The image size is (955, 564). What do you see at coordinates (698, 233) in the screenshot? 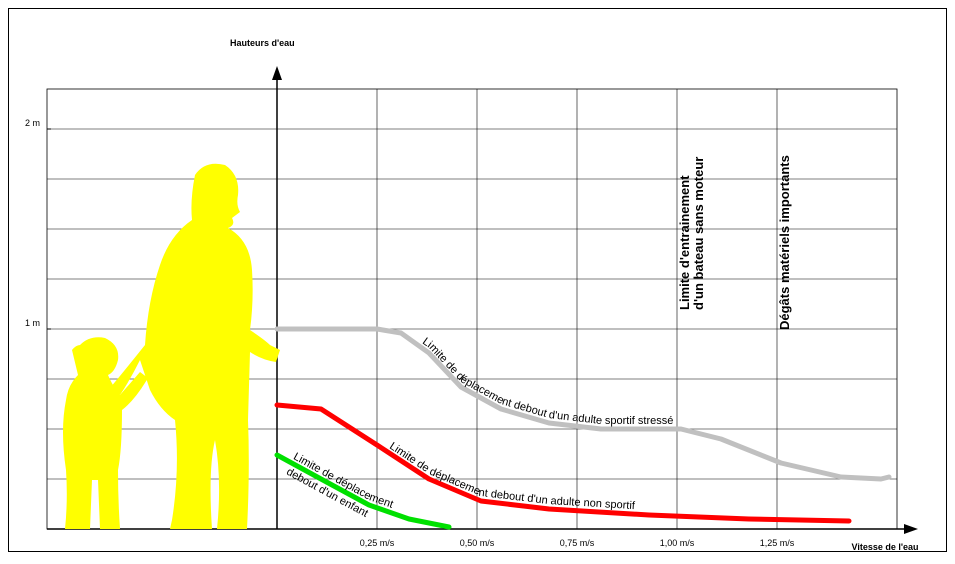
I see `annotation: d'un bateau sans moteur` at bounding box center [698, 233].